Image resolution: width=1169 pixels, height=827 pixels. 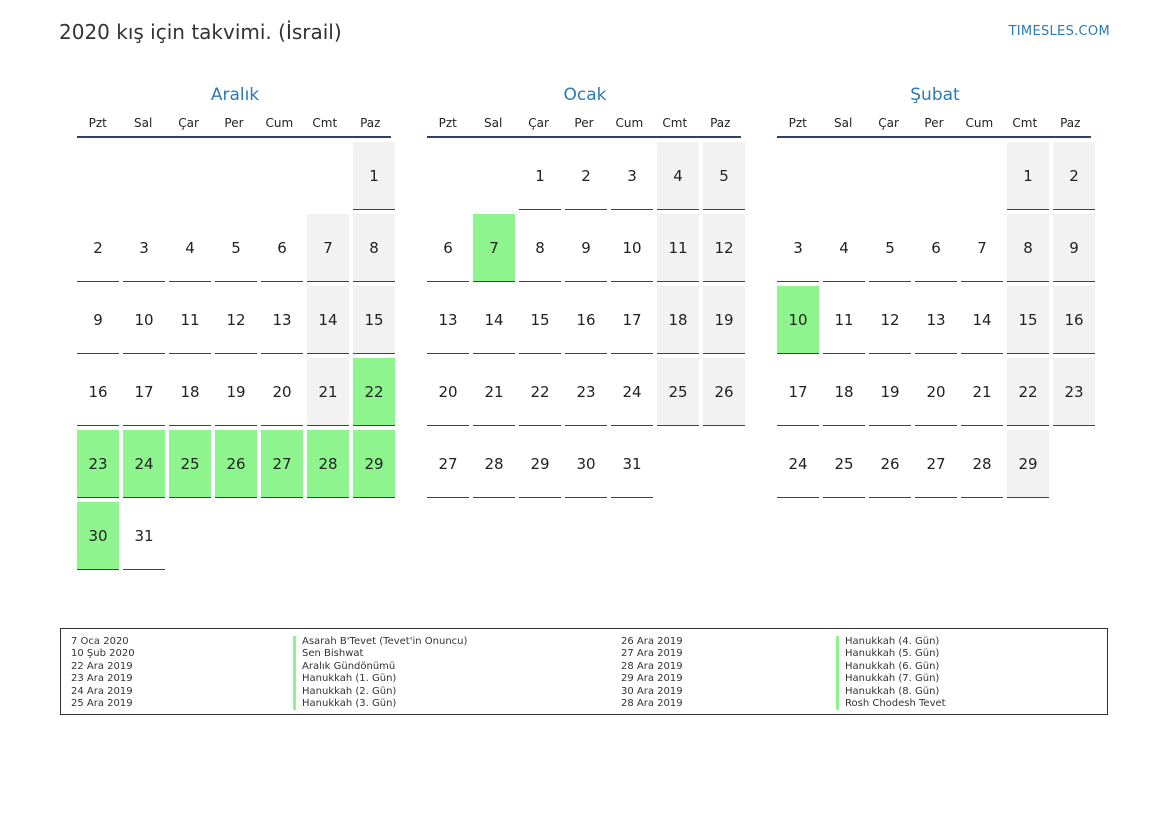 I want to click on weekday-label: Paz, so click(x=1070, y=123).